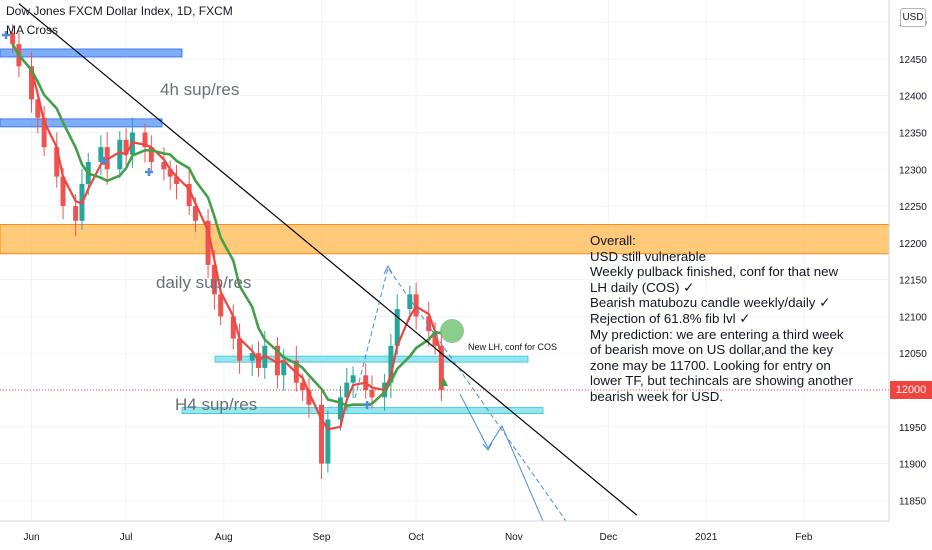 This screenshot has width=932, height=550. I want to click on y-tick-label: 12050, so click(913, 354).